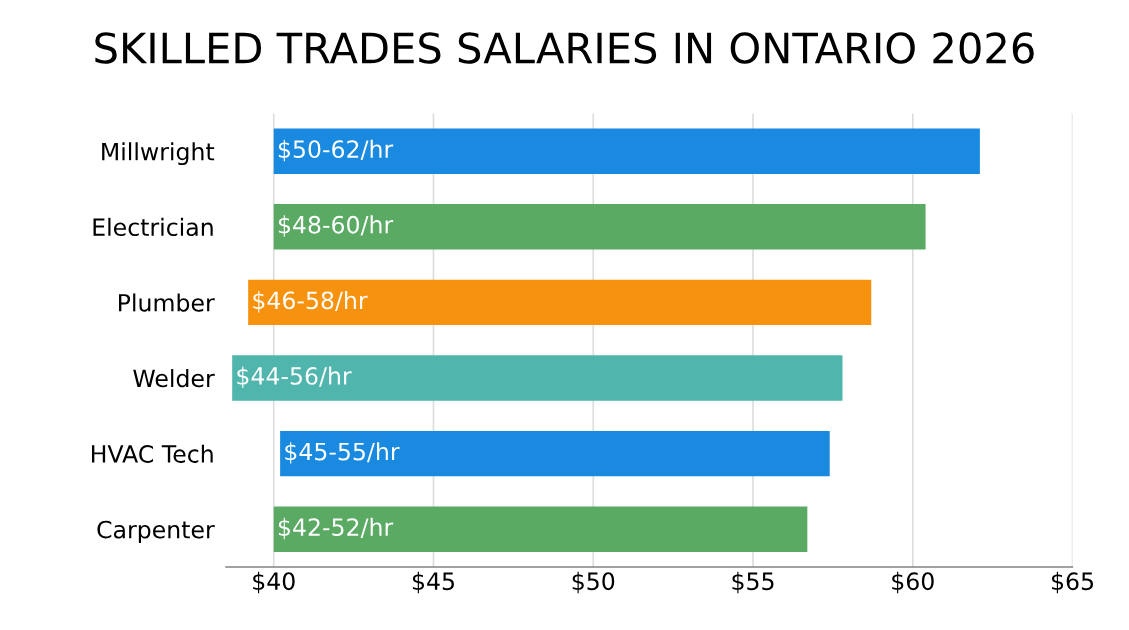  I want to click on data-label: $42-52/hr, so click(336, 528).